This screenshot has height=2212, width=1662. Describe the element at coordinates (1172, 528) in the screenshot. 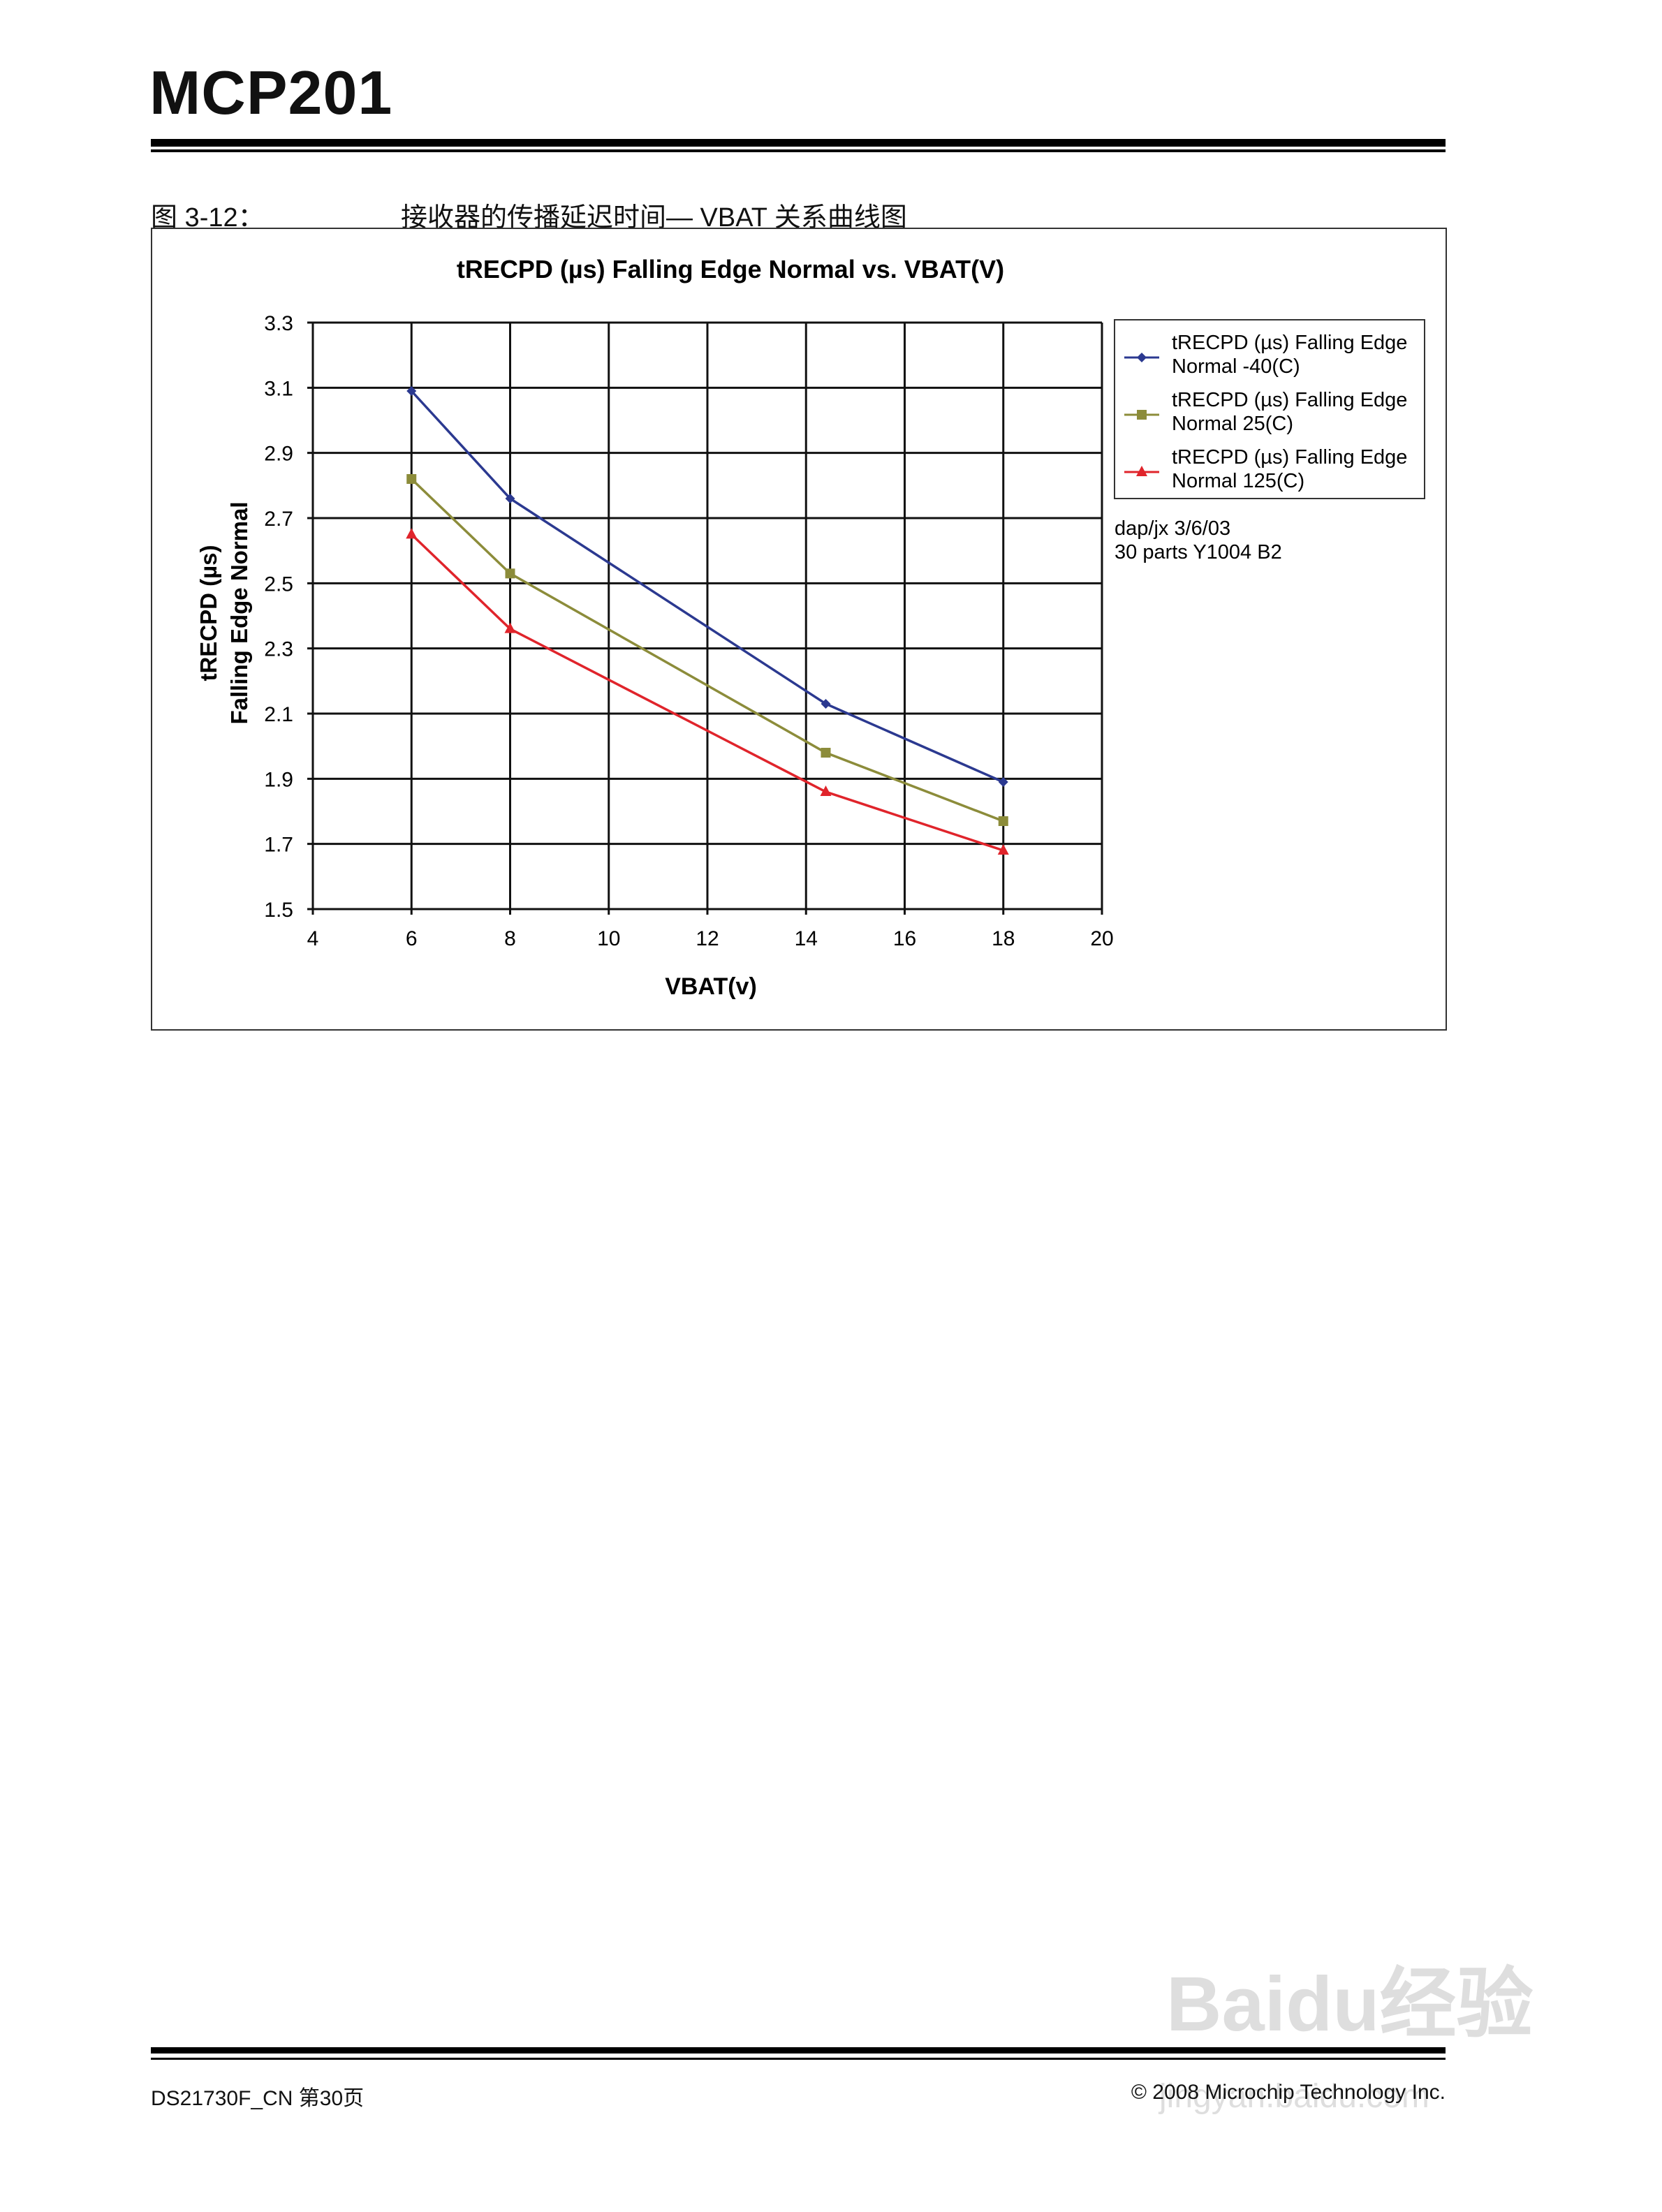

I see `chart-annotation-date: dap/jx 3/6/03` at that location.